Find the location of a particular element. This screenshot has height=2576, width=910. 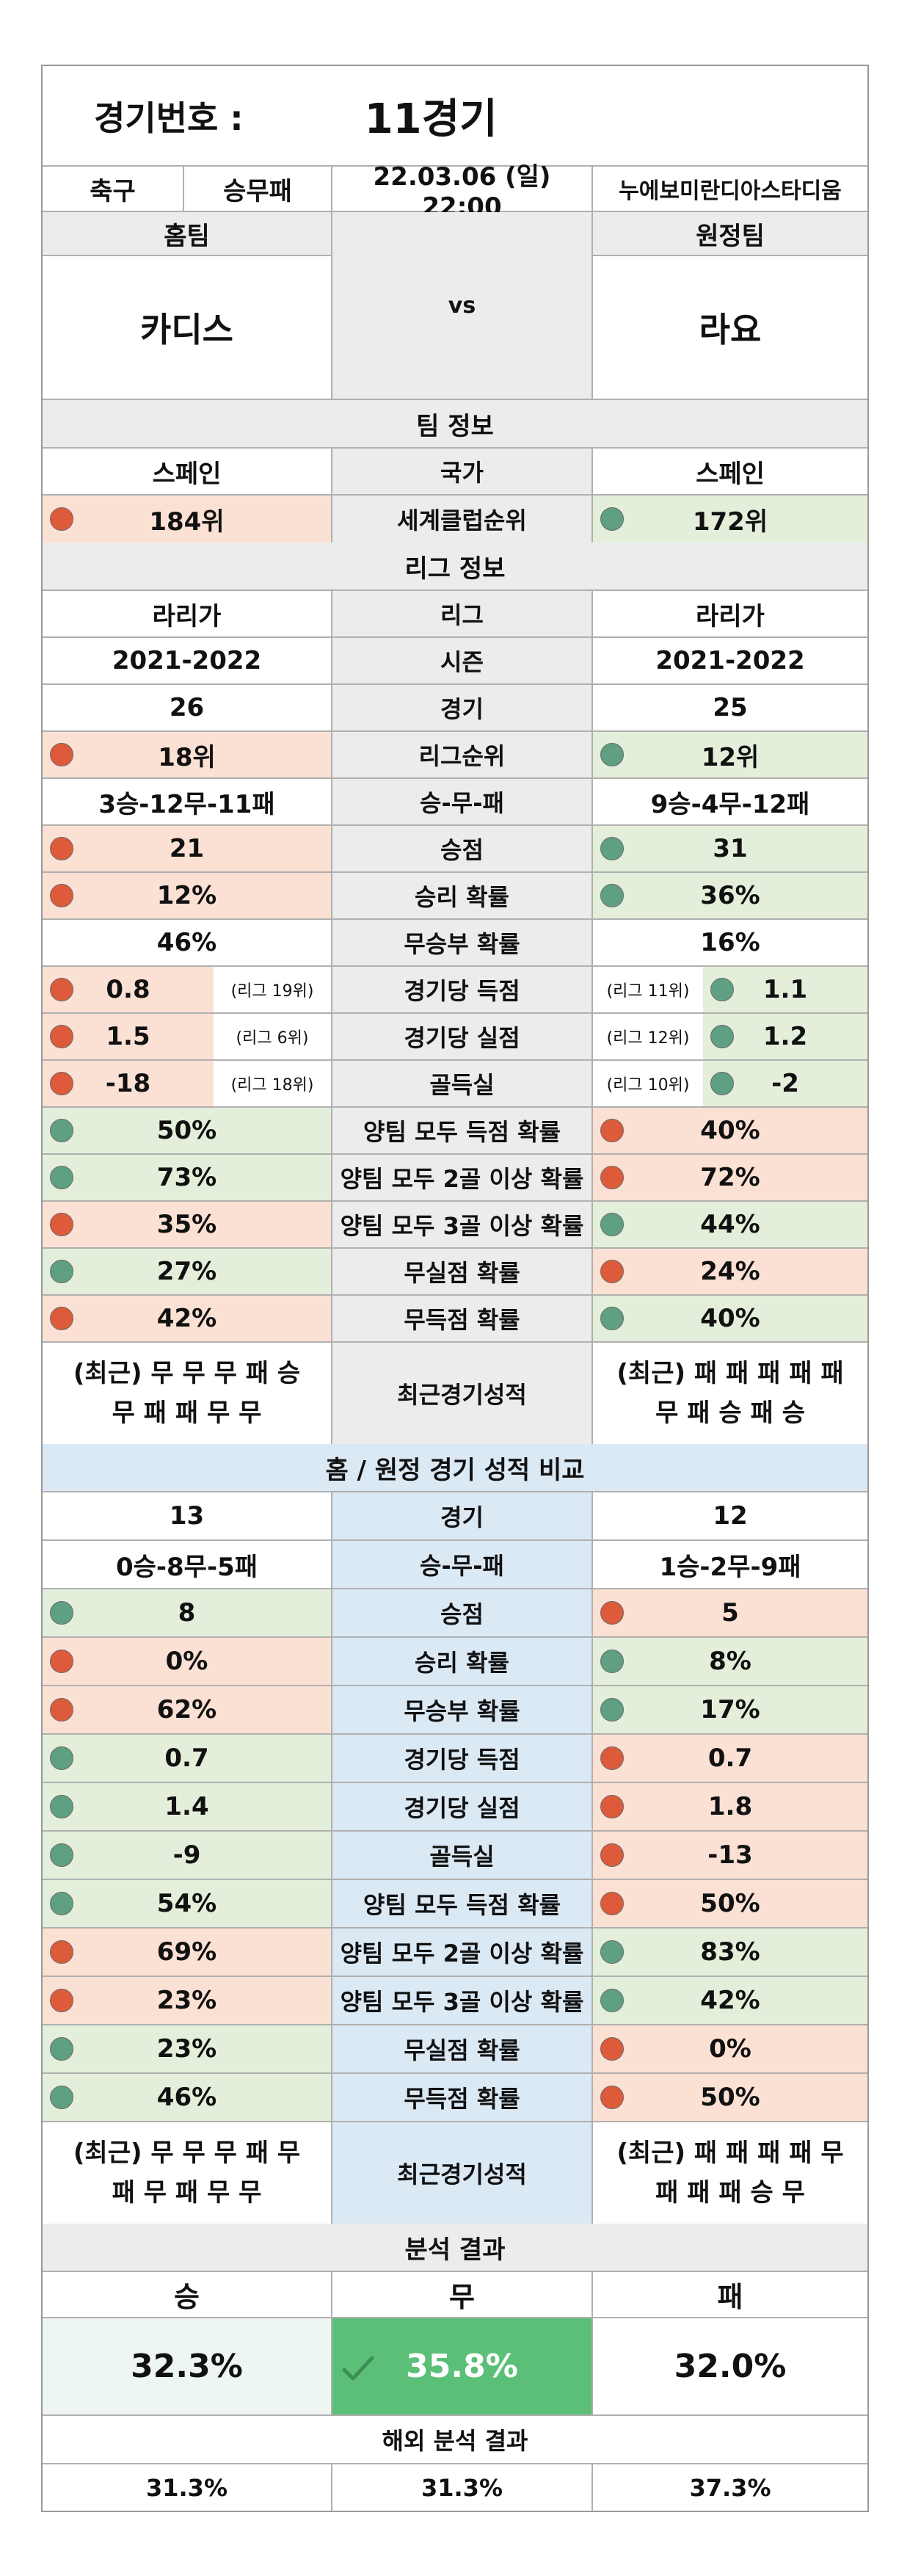

home_away.rows-row: 62% 무승부 확률 17% is located at coordinates (455, 1711).